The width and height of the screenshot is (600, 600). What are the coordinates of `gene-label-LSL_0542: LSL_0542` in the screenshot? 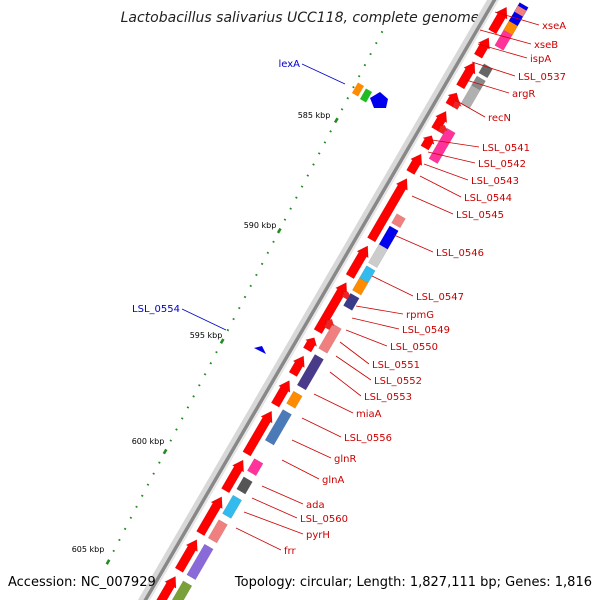 It's located at (502, 164).